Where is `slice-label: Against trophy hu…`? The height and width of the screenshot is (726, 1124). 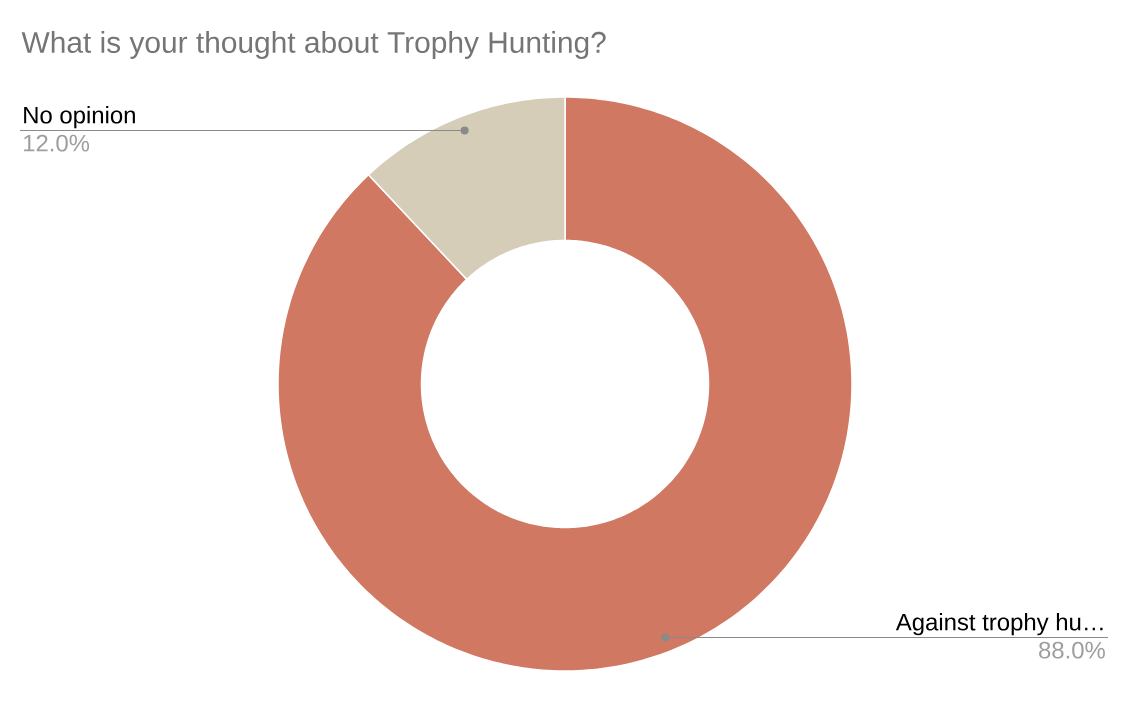
slice-label: Against trophy hu… is located at coordinates (999, 624).